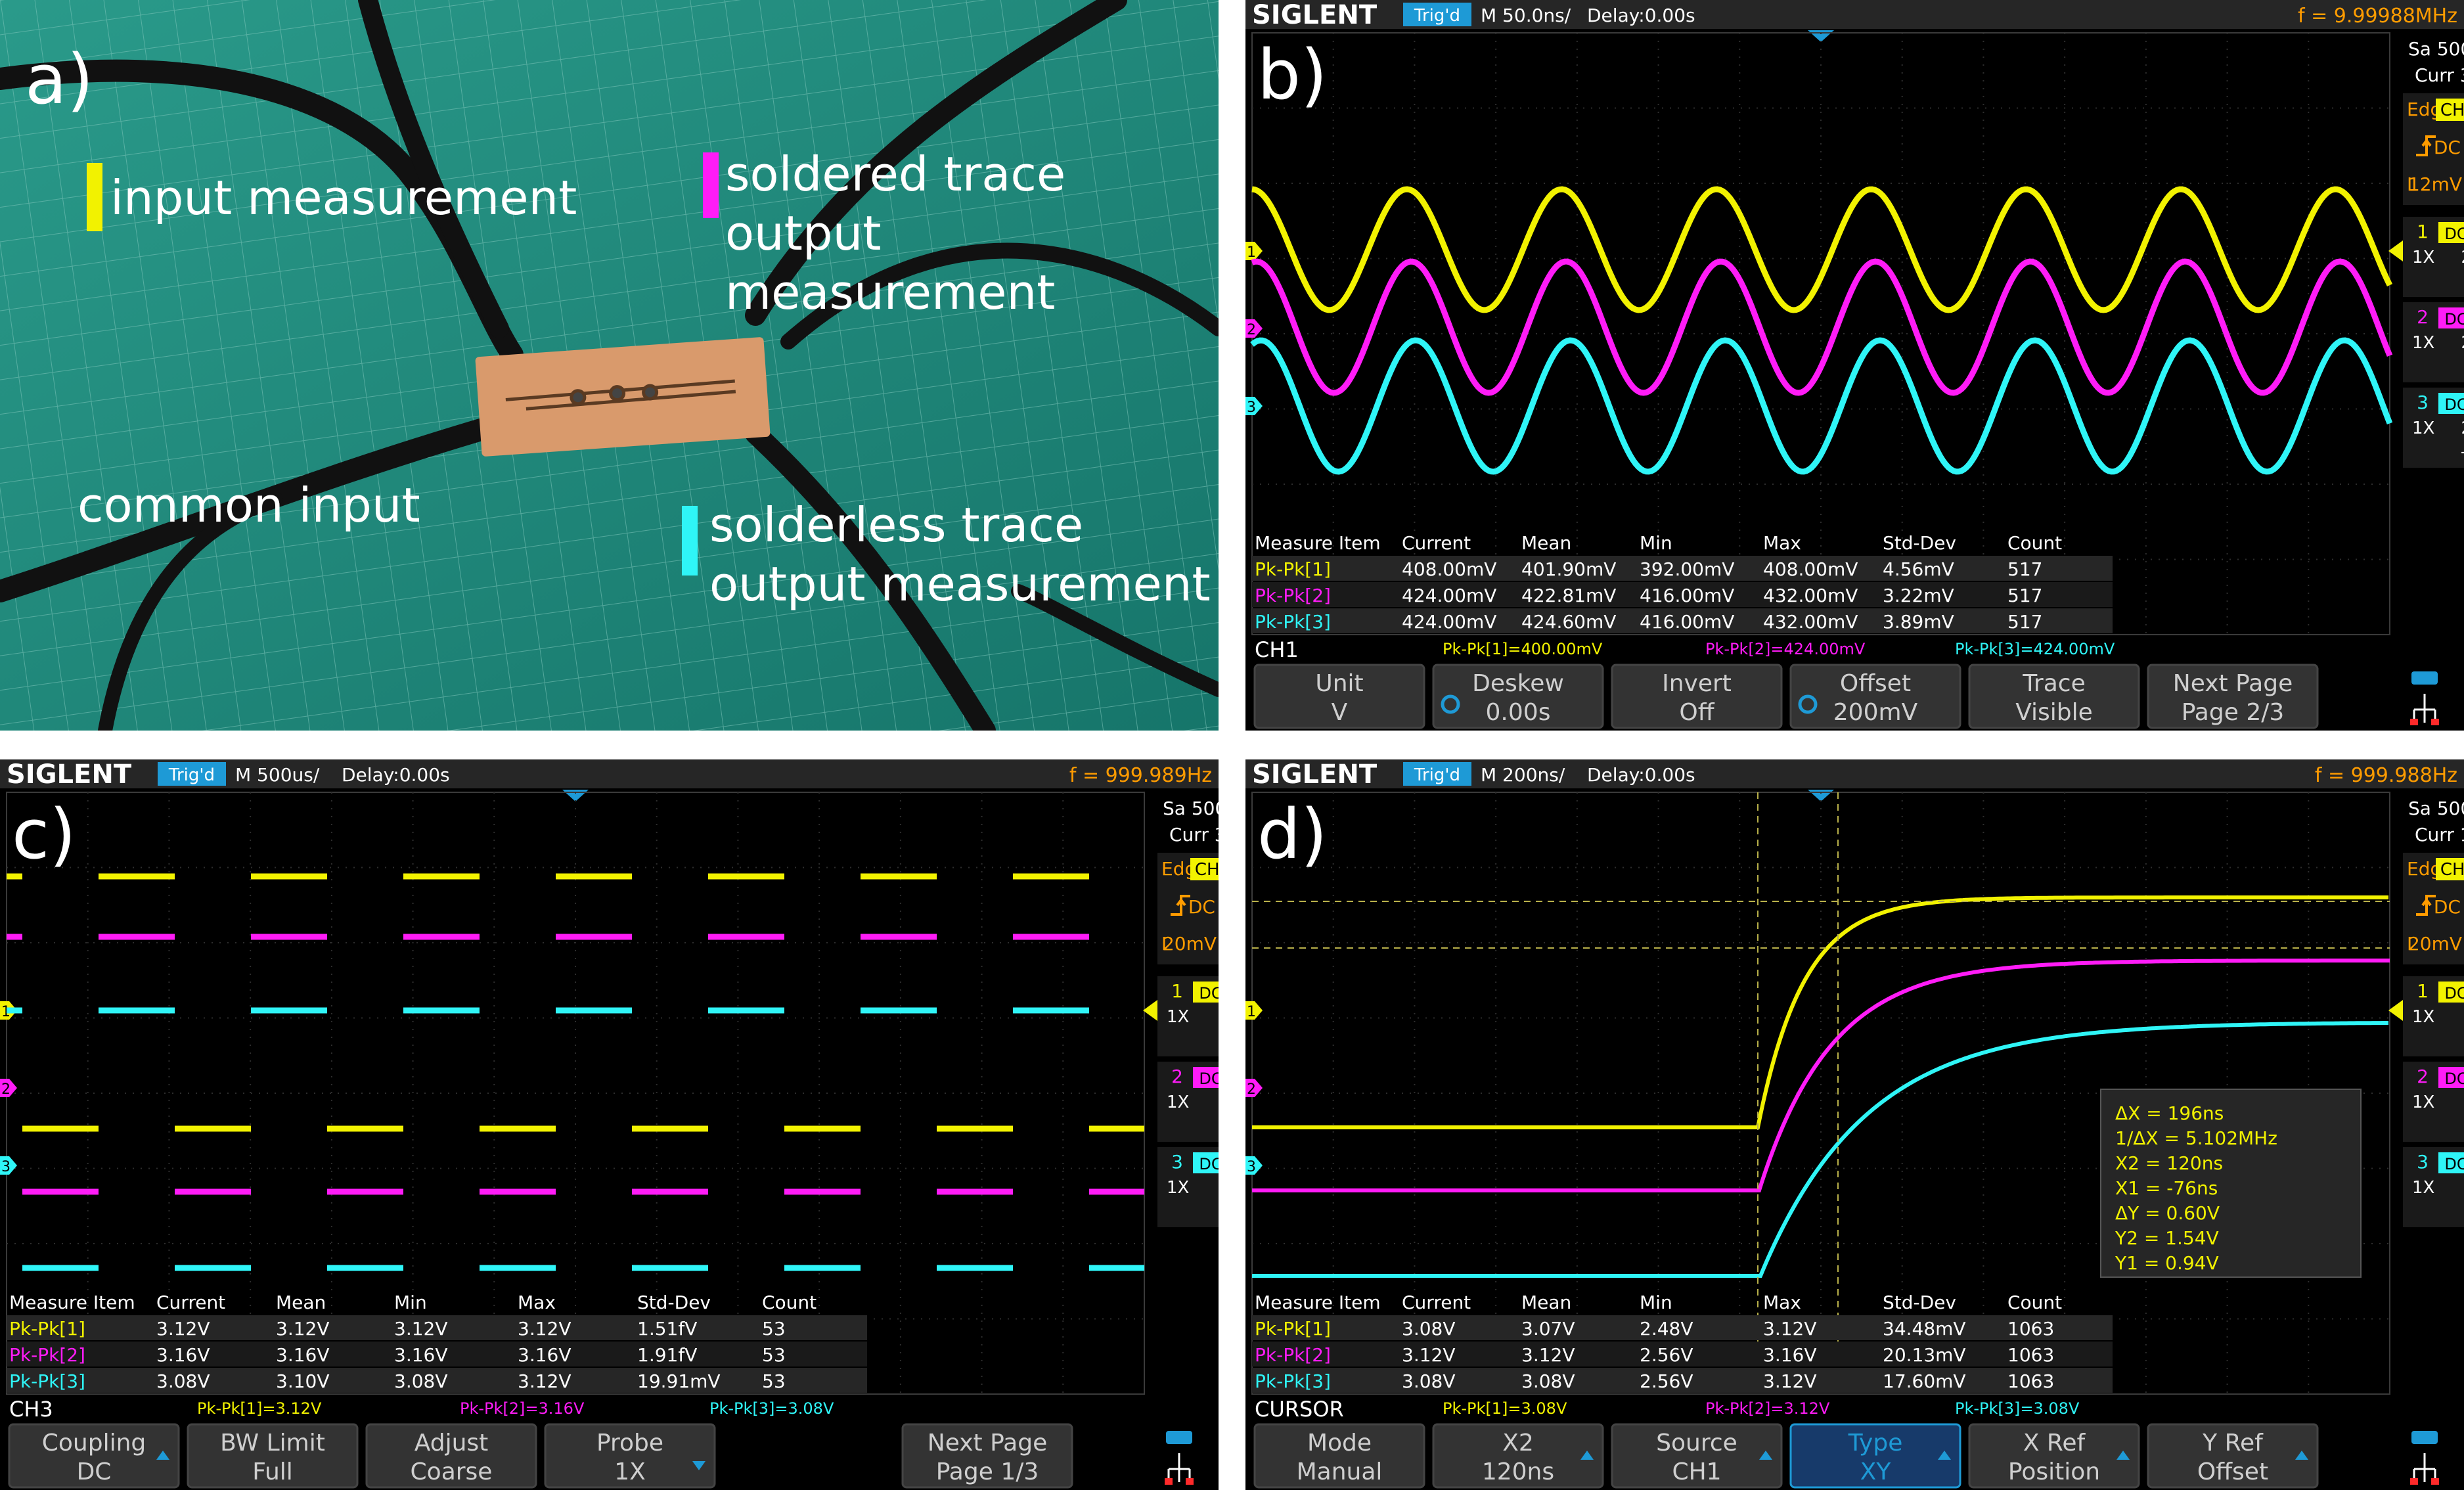  I want to click on measure-header-4: Max, so click(537, 1302).